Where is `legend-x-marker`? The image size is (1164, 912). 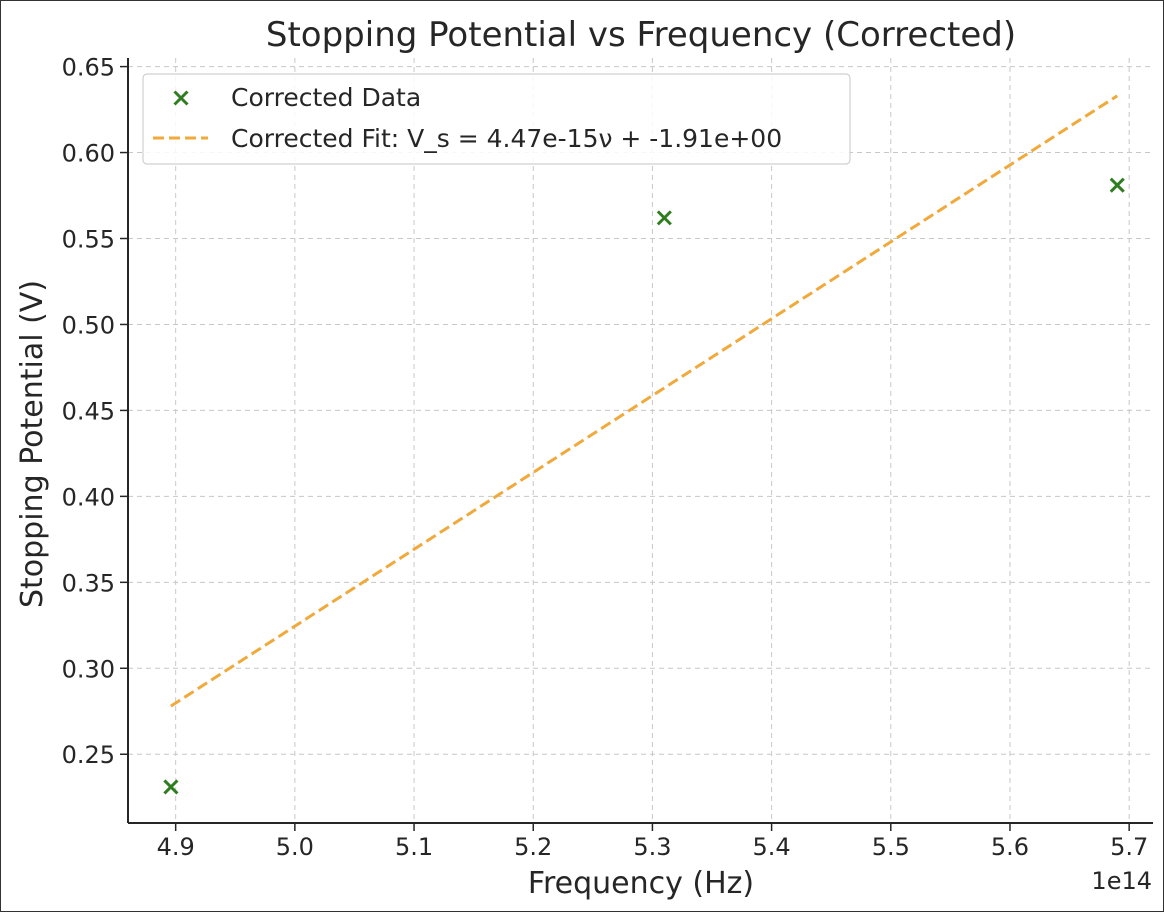 legend-x-marker is located at coordinates (181, 98).